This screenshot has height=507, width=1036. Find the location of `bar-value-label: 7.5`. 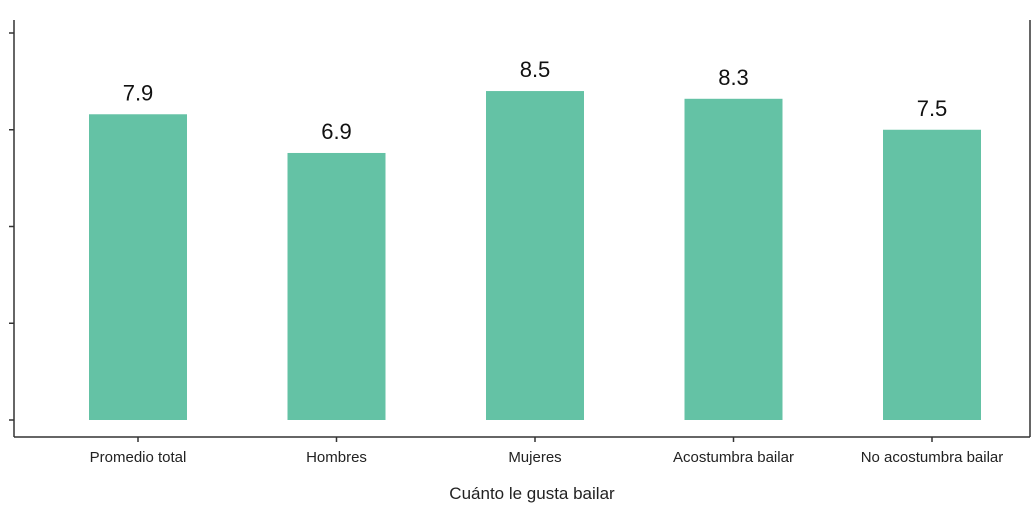

bar-value-label: 7.5 is located at coordinates (932, 108).